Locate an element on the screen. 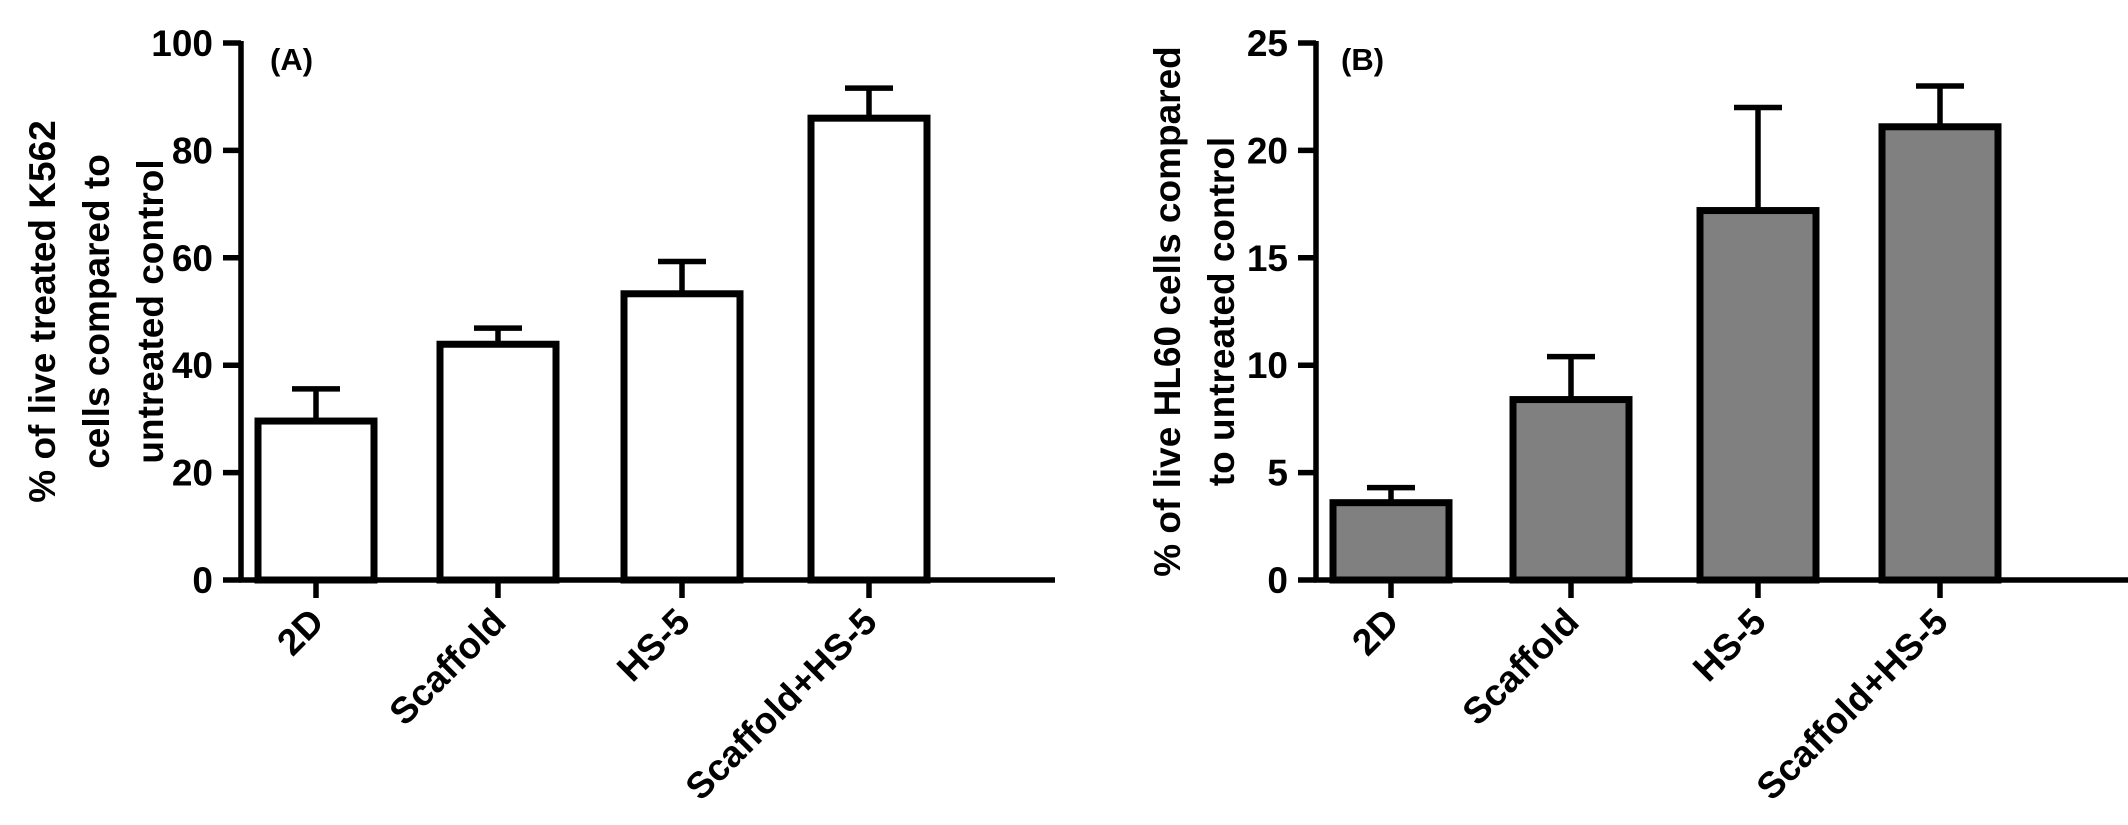  y-tick-label: 10 is located at coordinates (1267, 365).